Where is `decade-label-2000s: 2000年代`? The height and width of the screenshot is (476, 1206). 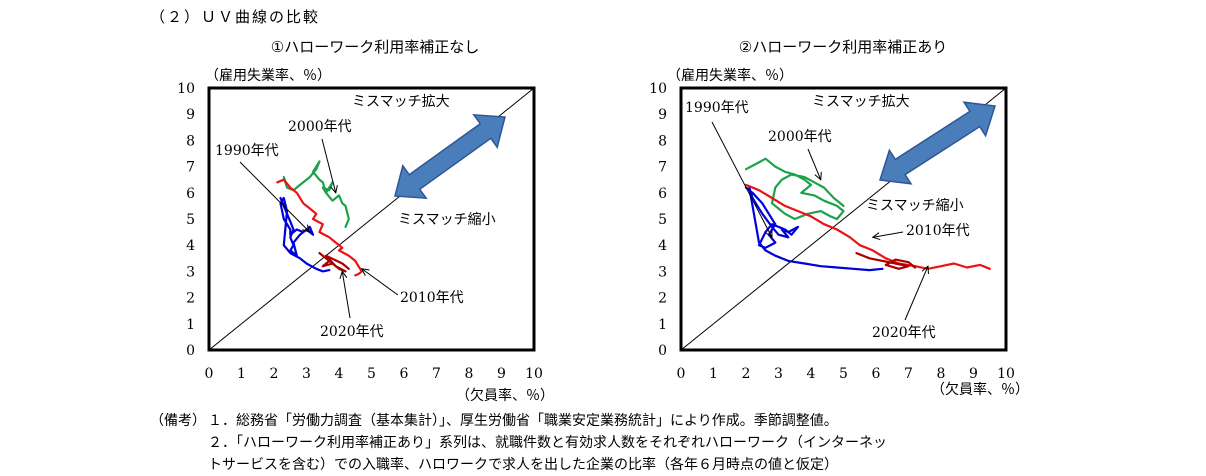 decade-label-2000s: 2000年代 is located at coordinates (320, 127).